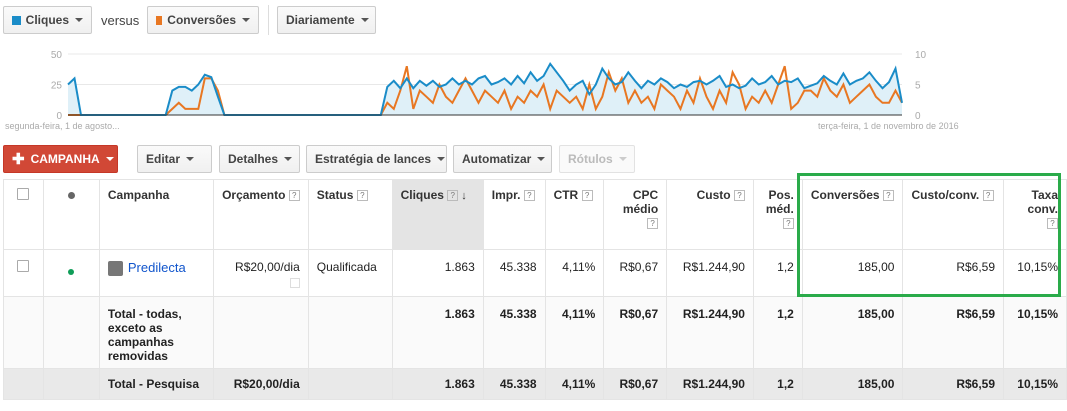 This screenshot has height=411, width=1067. I want to click on automate-button: Automatizar, so click(502, 159).